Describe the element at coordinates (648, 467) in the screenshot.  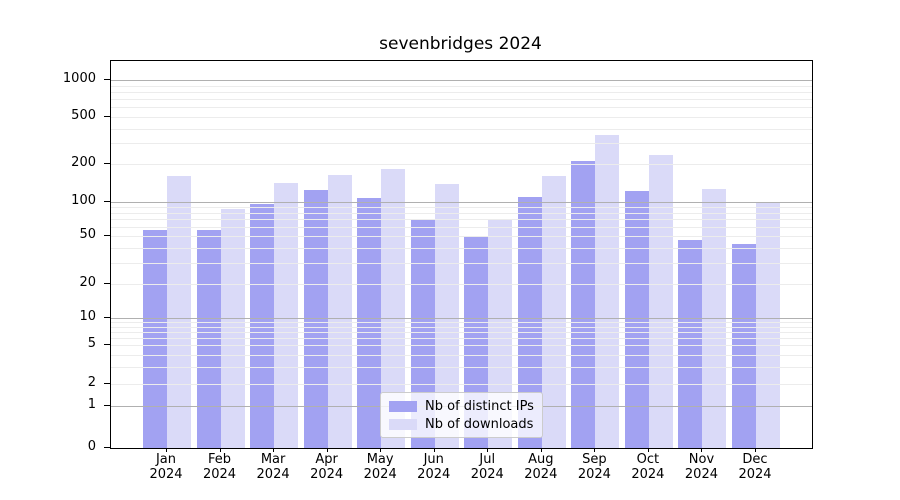
I see `x-tick-label: Oct 2024` at that location.